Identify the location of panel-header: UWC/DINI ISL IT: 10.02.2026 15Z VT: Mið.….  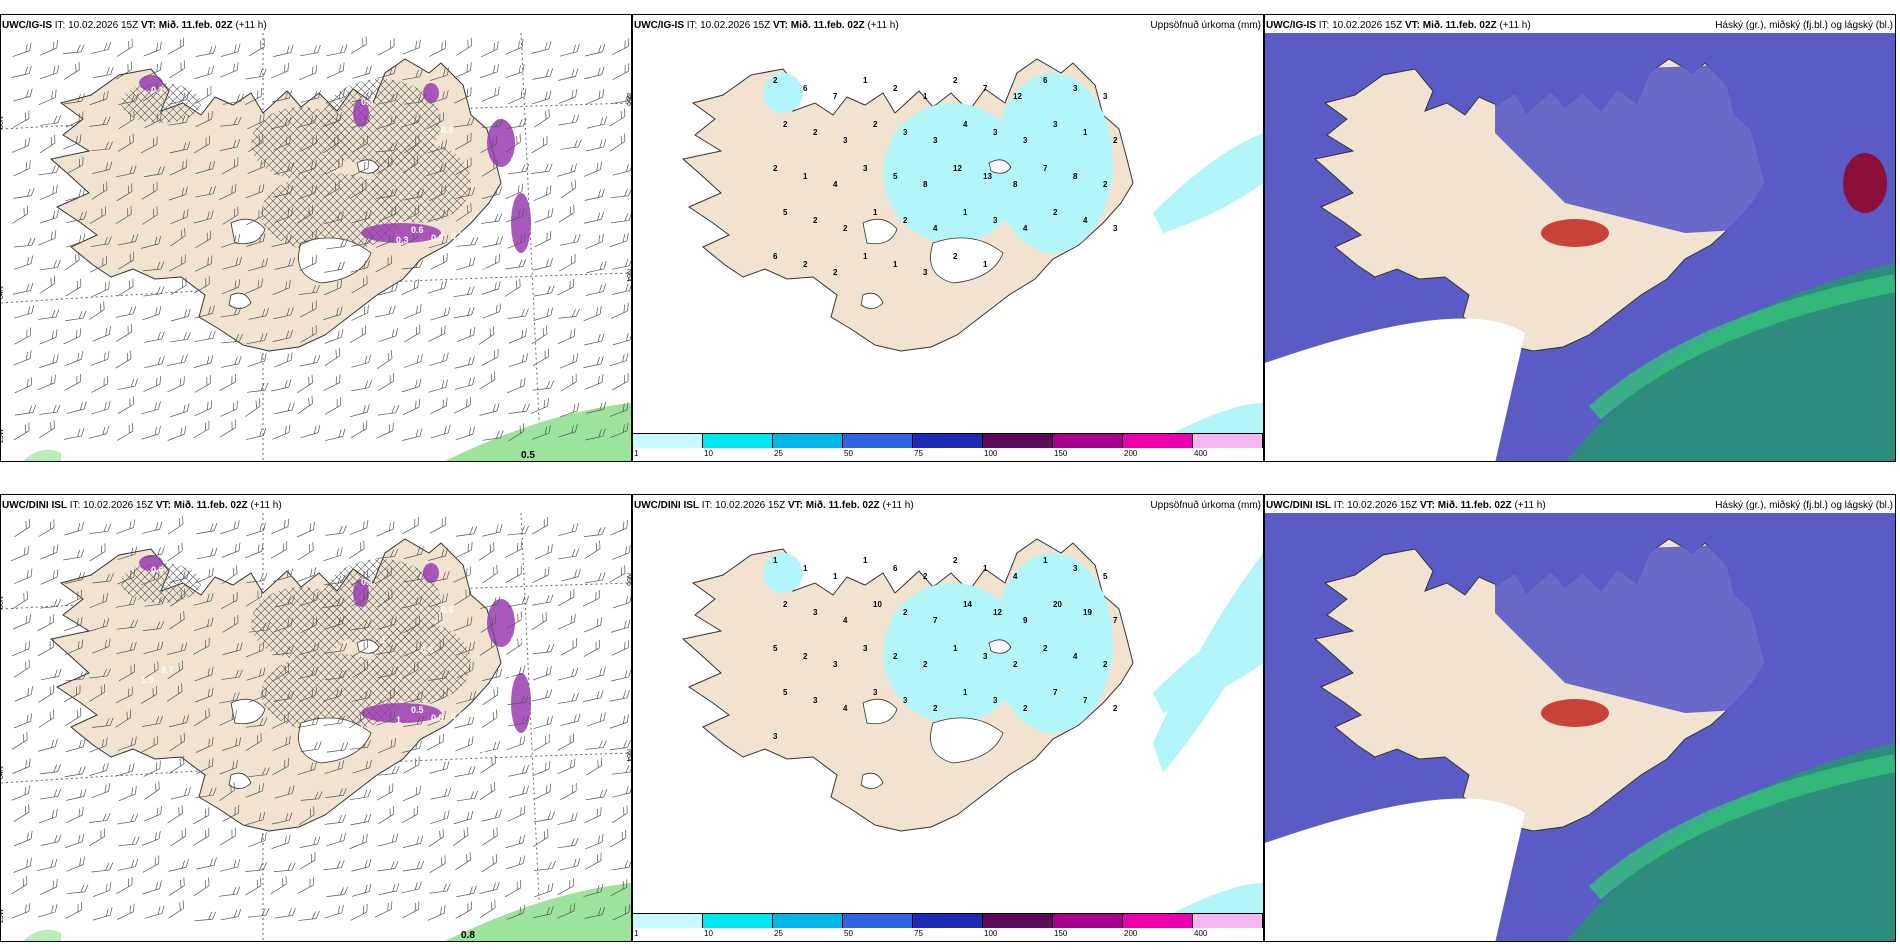
(1406, 505).